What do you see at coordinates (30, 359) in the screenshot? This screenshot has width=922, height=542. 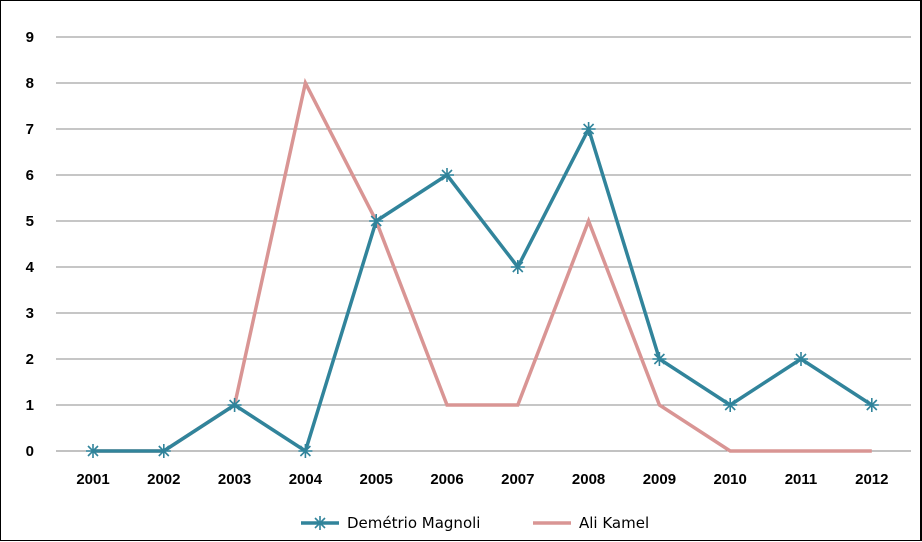 I see `y-tick-label: 2` at bounding box center [30, 359].